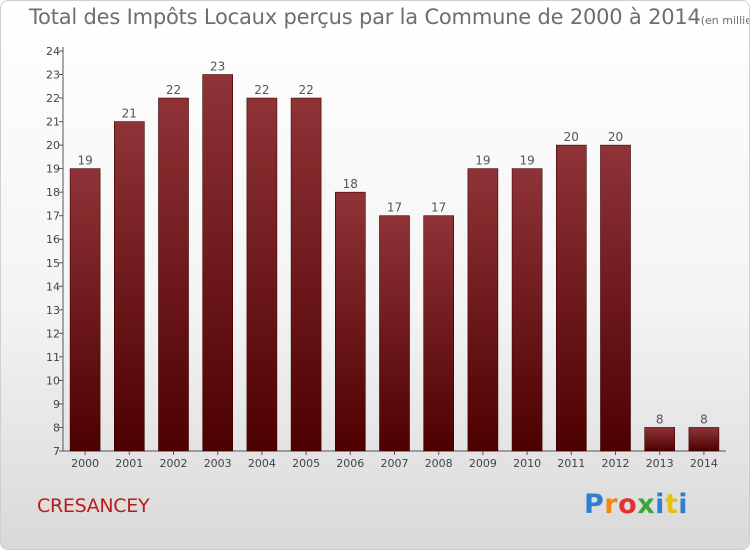 The width and height of the screenshot is (750, 550). What do you see at coordinates (53, 145) in the screenshot?
I see `y-tick-label: 20` at bounding box center [53, 145].